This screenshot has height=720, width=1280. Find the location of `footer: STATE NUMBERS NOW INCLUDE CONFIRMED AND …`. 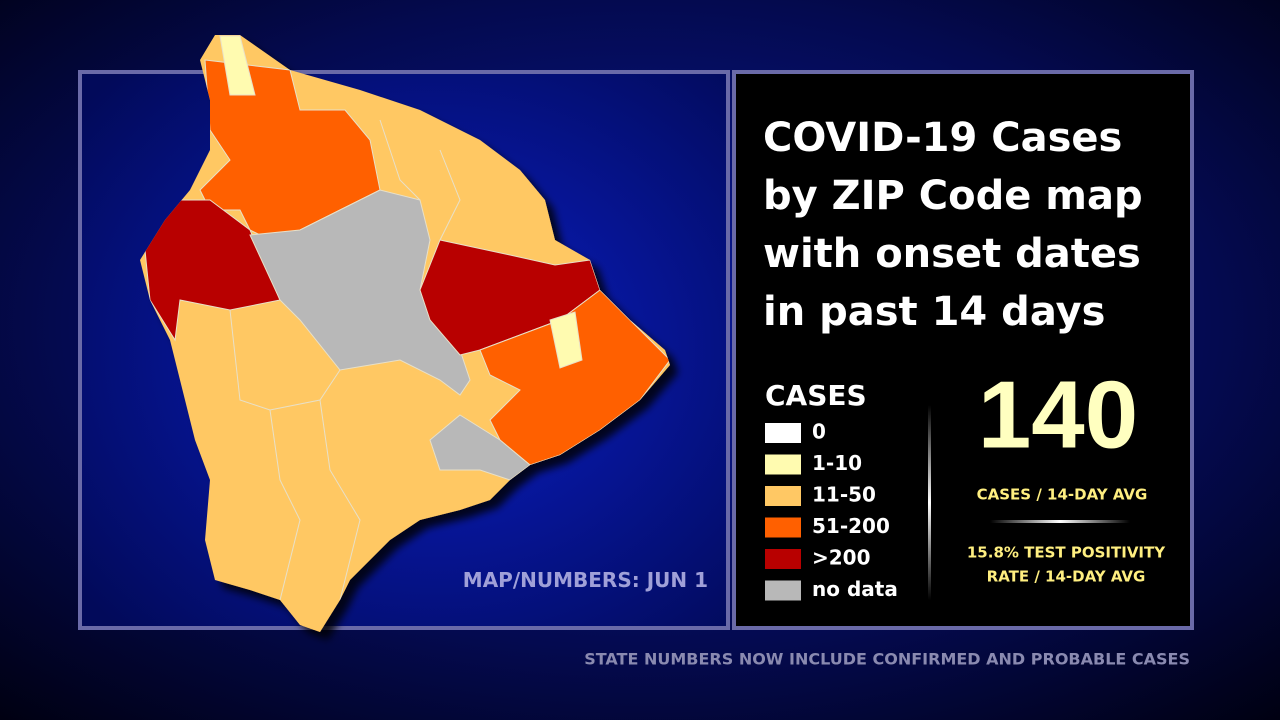

footer: STATE NUMBERS NOW INCLUDE CONFIRMED AND … is located at coordinates (887, 659).